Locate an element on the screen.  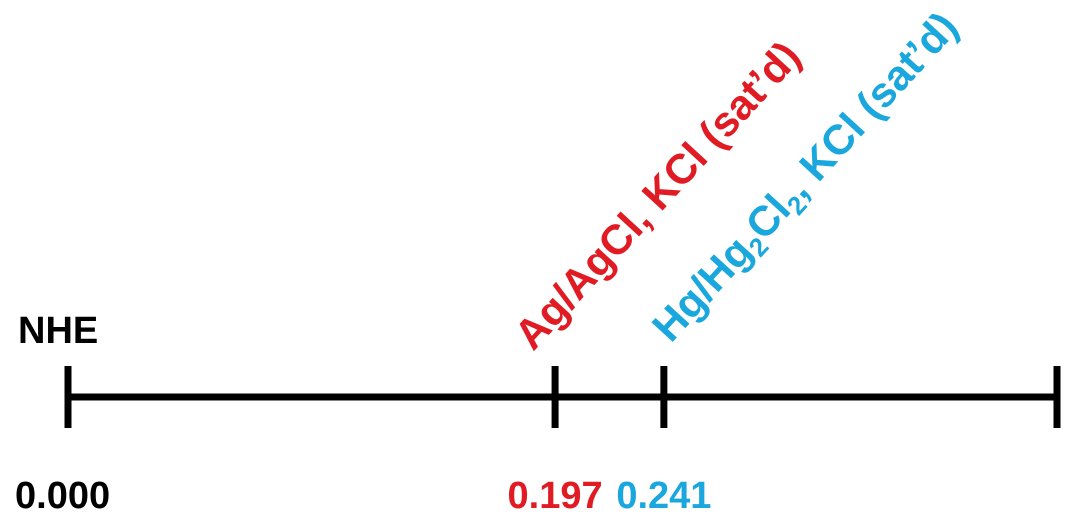
value-label-nhe: 0.000 is located at coordinates (62, 495).